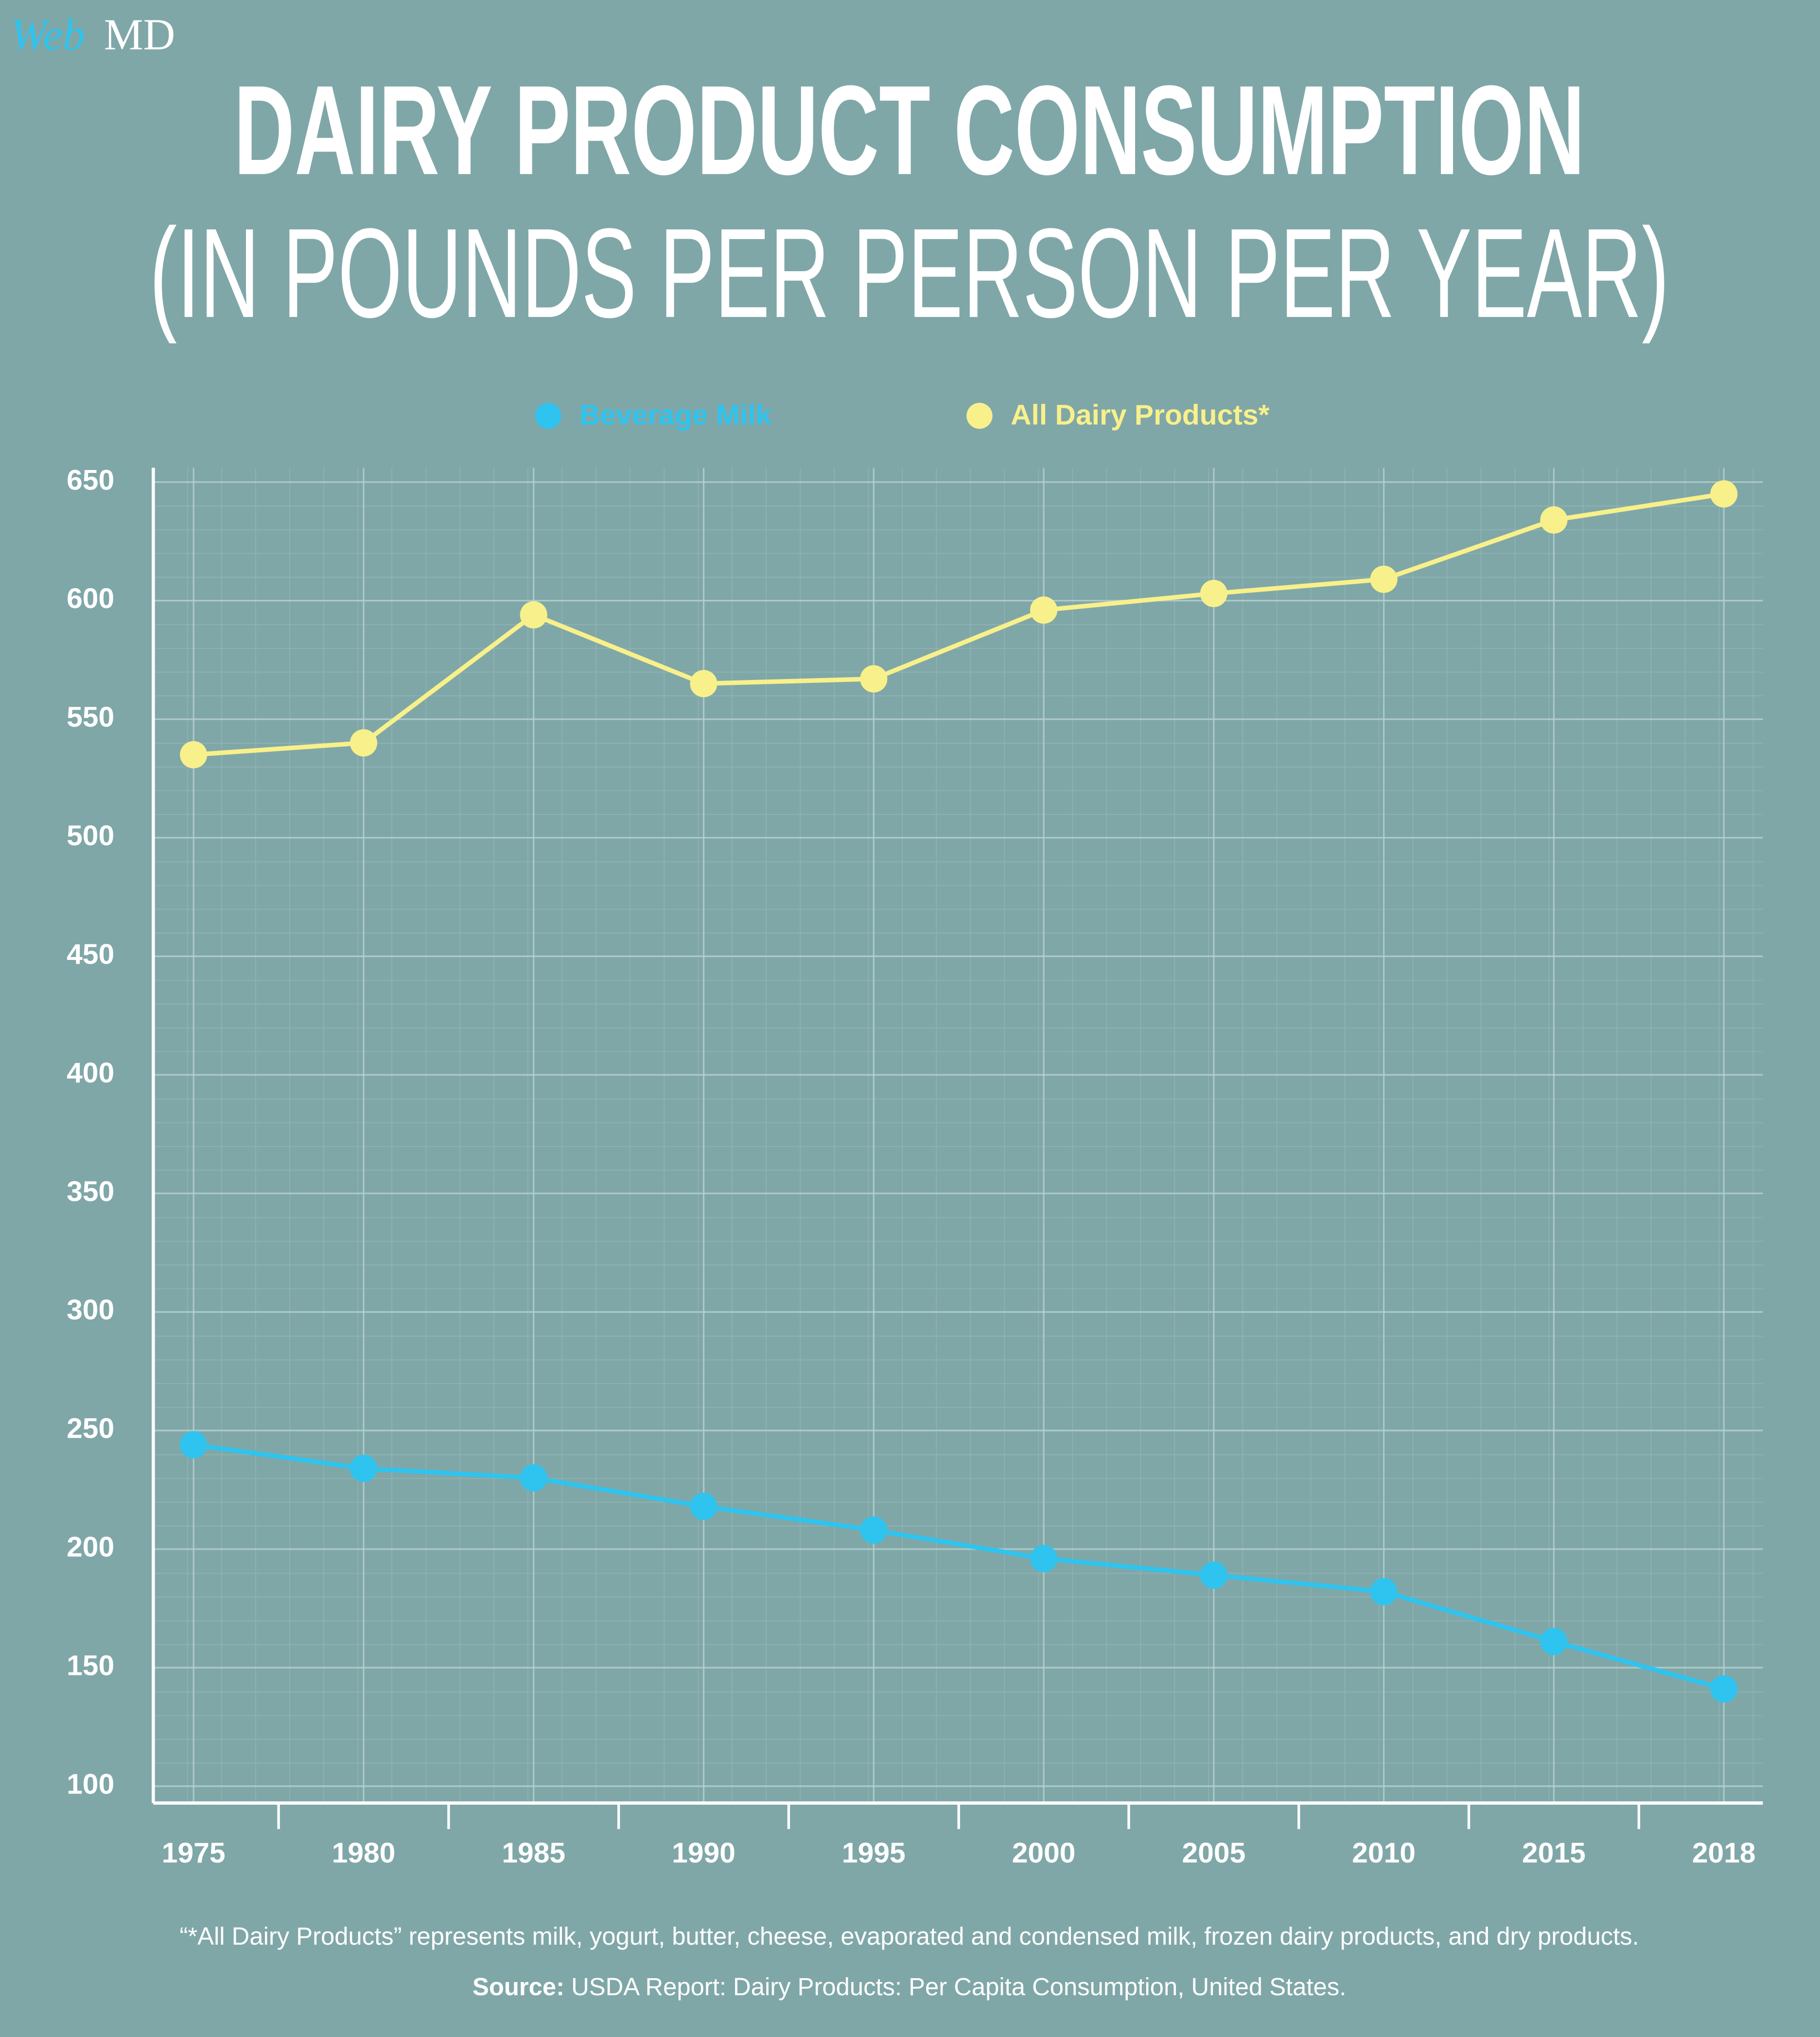  What do you see at coordinates (533, 1853) in the screenshot?
I see `x-tick-label: 1985` at bounding box center [533, 1853].